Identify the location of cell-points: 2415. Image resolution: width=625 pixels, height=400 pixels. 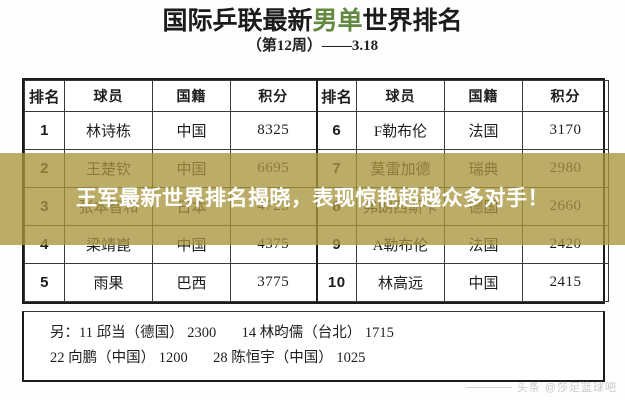
(565, 282).